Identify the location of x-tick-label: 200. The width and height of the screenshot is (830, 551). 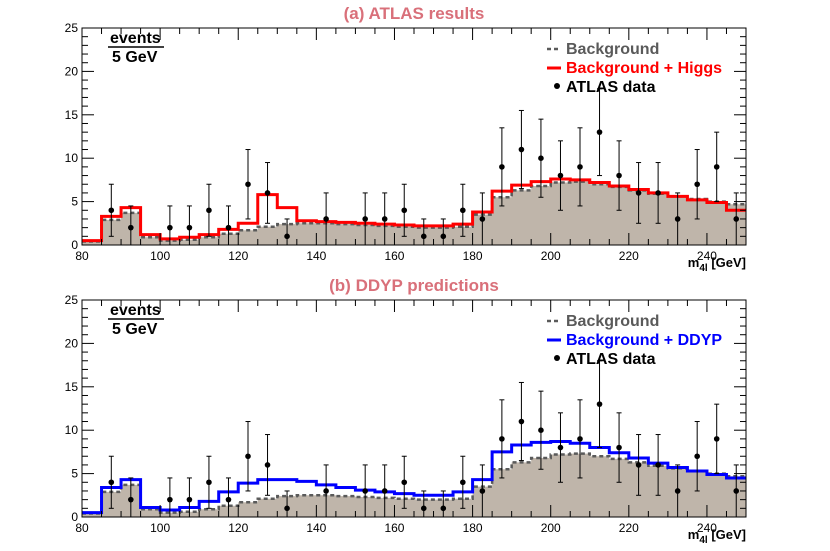
(551, 528).